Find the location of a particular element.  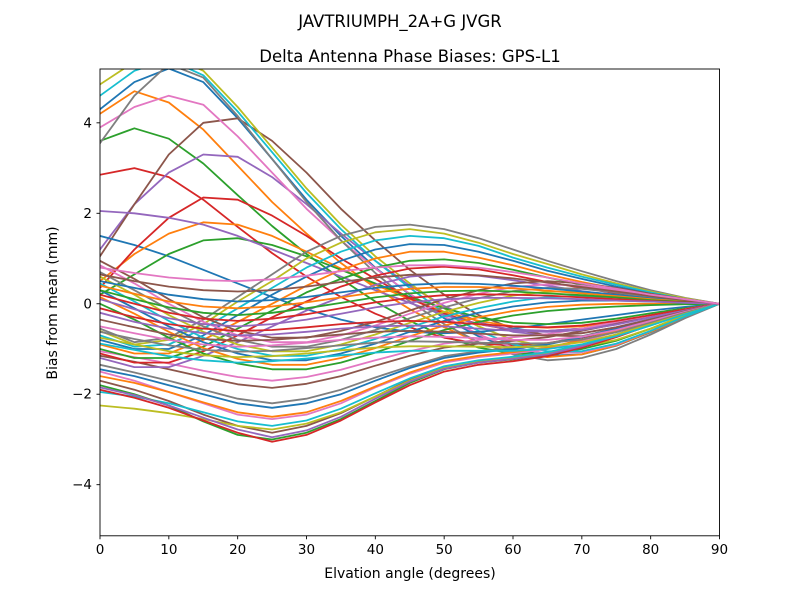

x-tick-label: 40 is located at coordinates (375, 550).